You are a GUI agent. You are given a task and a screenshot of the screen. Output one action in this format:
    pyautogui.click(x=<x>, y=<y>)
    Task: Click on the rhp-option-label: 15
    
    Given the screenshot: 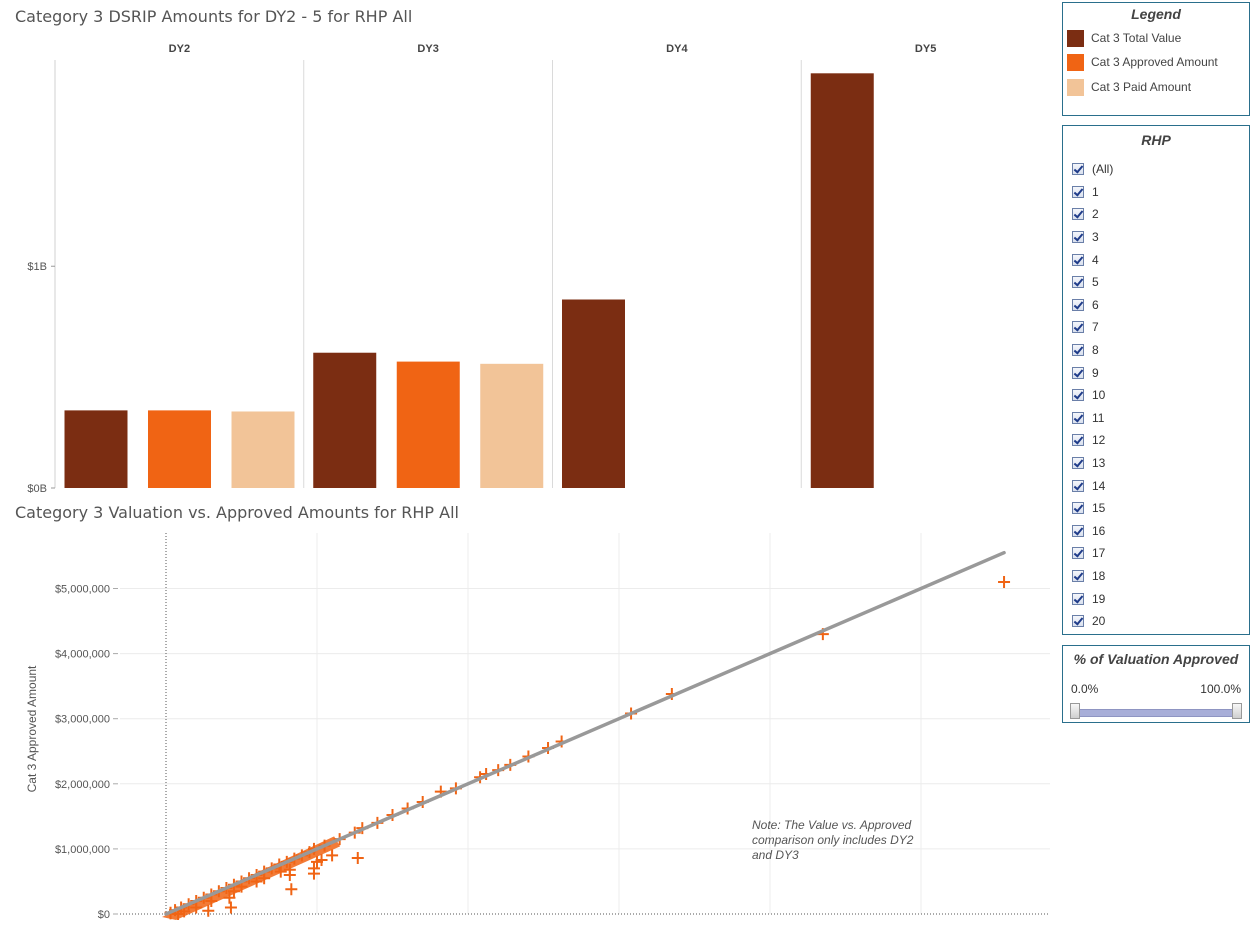 What is the action you would take?
    pyautogui.click(x=1099, y=508)
    